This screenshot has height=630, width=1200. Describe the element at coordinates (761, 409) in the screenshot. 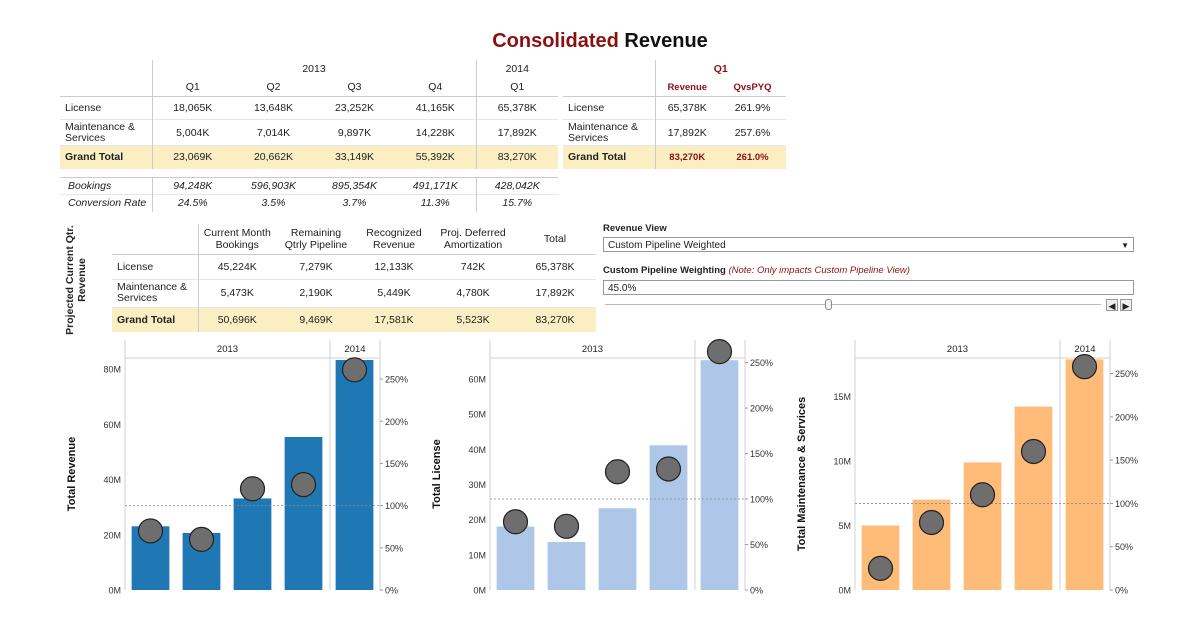

I see `y2-tick-label: 200%` at that location.